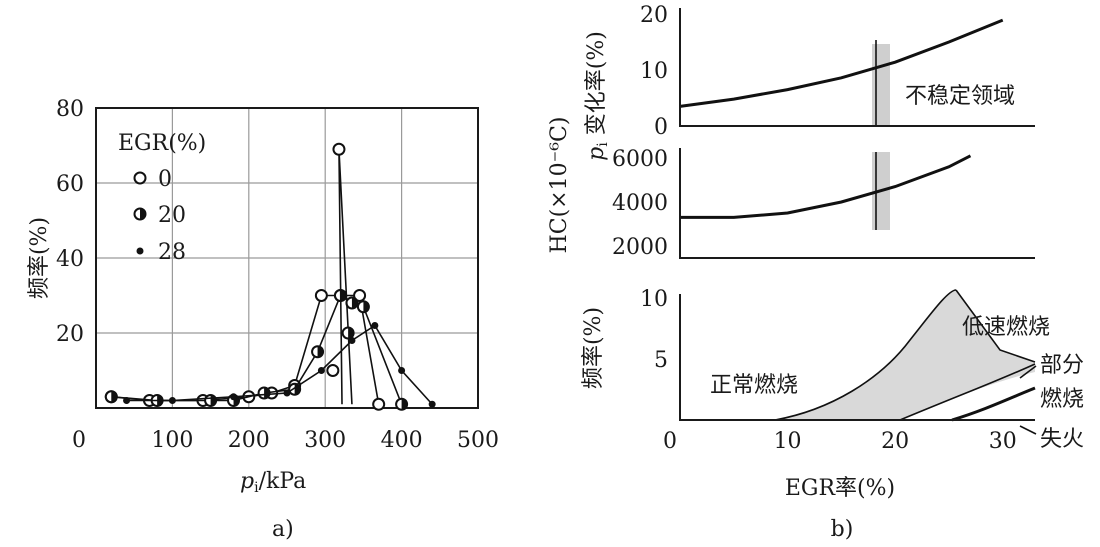 This screenshot has width=1100, height=547. I want to click on partial-combustion-boundary, so click(967, 392).